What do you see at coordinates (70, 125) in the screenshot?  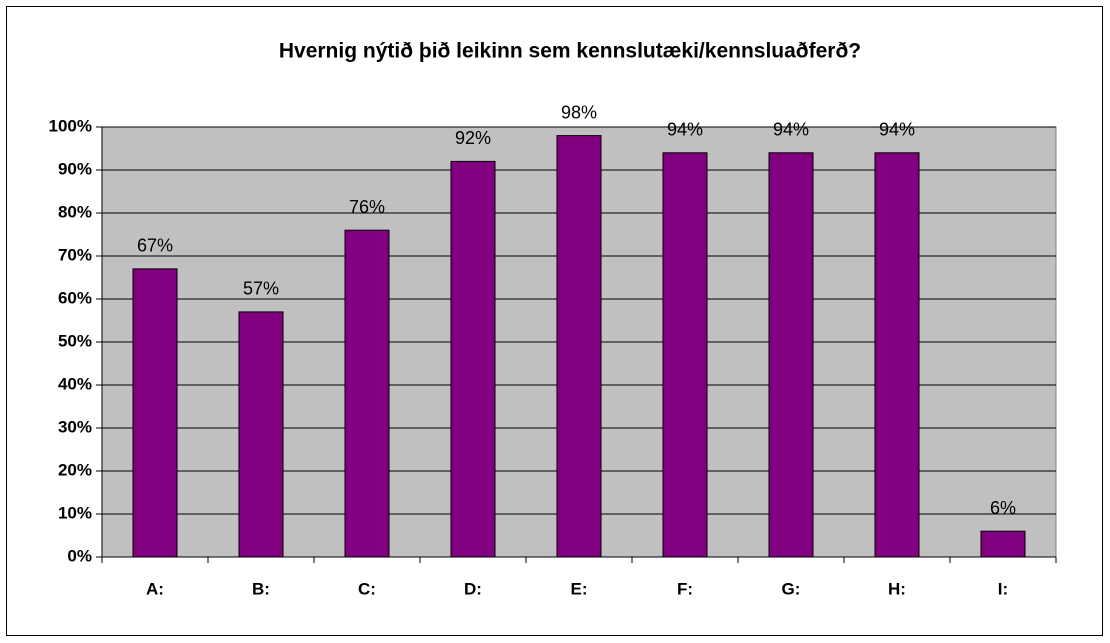 I see `y-tick-label: 100%` at bounding box center [70, 125].